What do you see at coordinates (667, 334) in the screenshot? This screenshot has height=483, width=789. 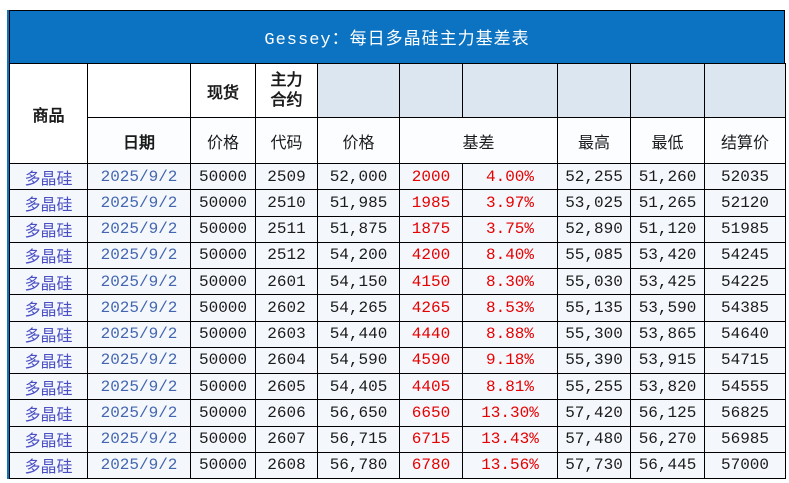 I see `cell-low: 53,865` at bounding box center [667, 334].